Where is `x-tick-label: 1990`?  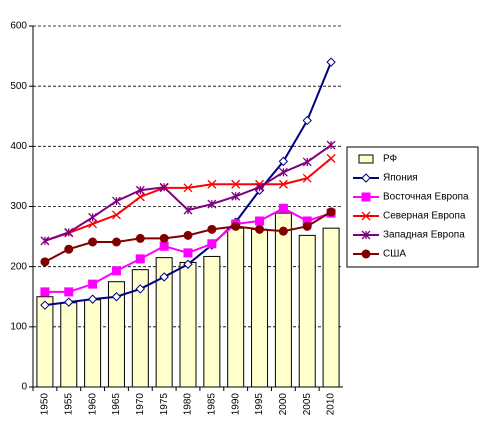 x-tick-label: 1990 is located at coordinates (235, 404).